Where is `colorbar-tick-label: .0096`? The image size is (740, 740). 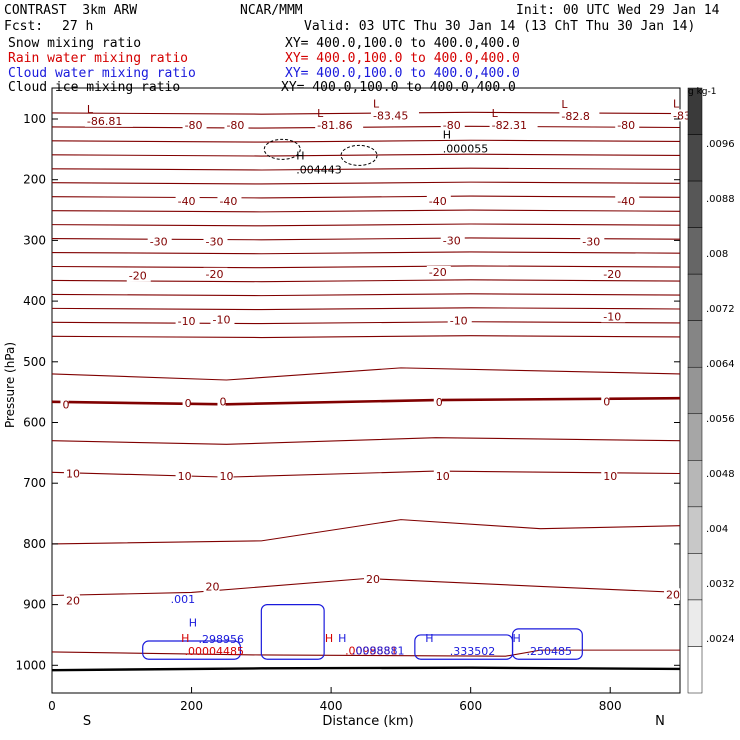 colorbar-tick-label: .0096 is located at coordinates (720, 144).